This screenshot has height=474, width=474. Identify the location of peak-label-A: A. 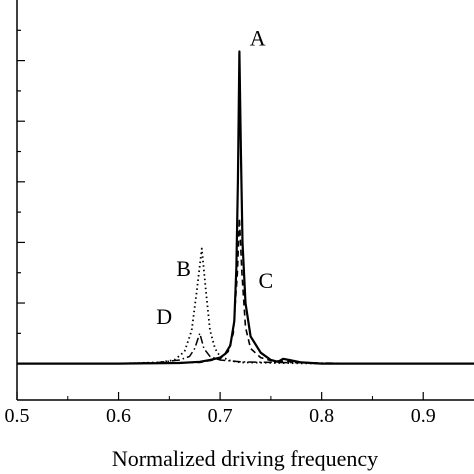
(258, 37).